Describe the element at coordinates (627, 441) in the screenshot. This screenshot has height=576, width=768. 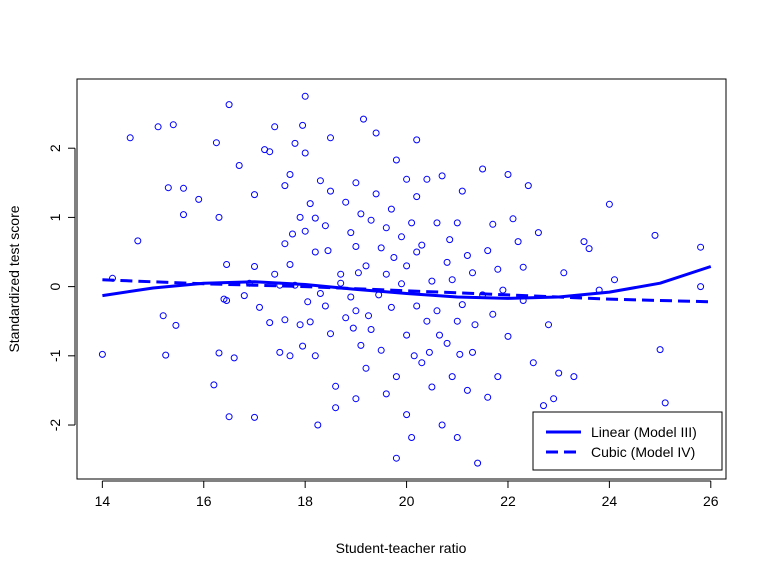
I see `legend-box` at that location.